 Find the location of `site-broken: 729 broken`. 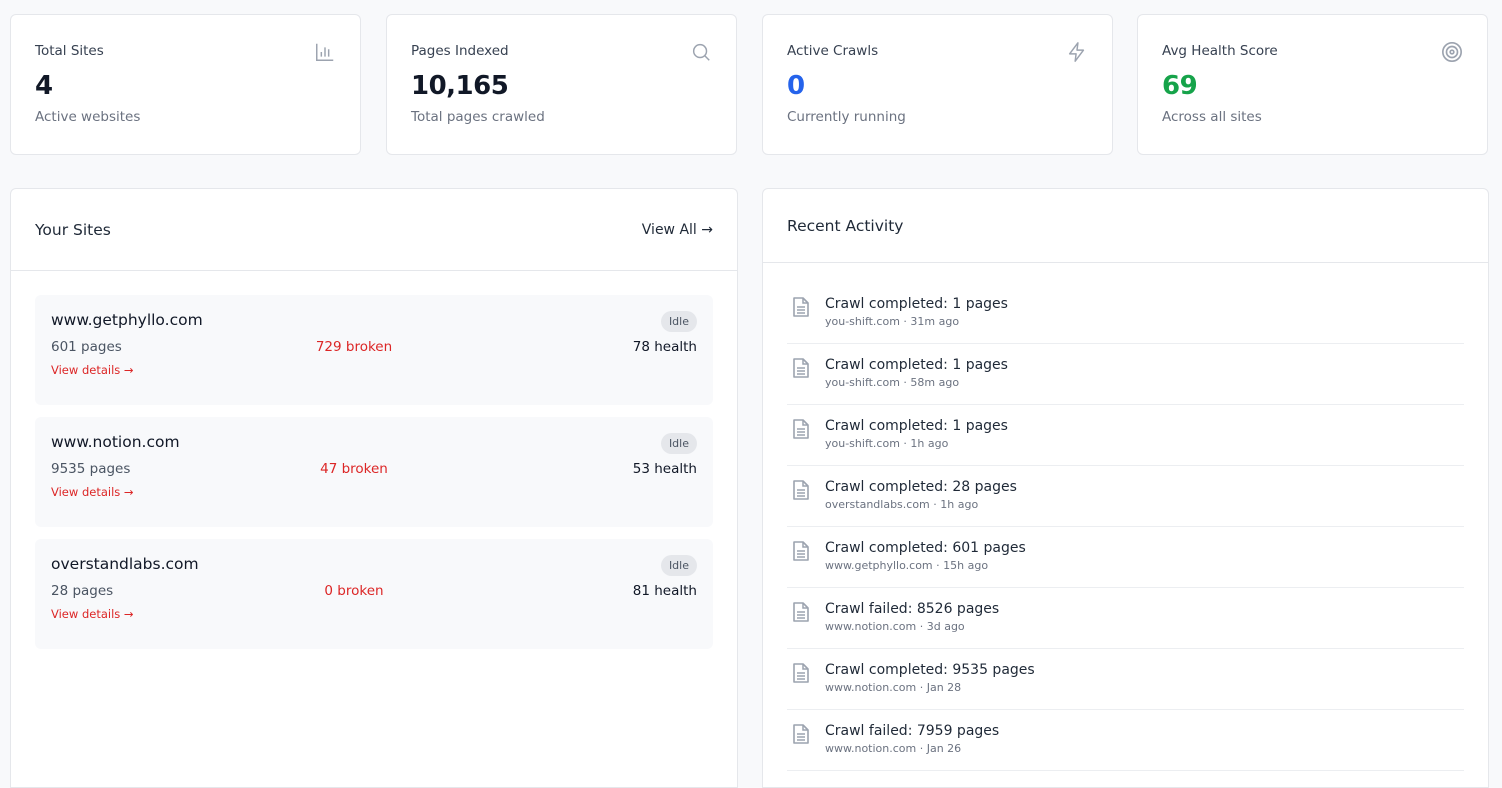

site-broken: 729 broken is located at coordinates (354, 347).